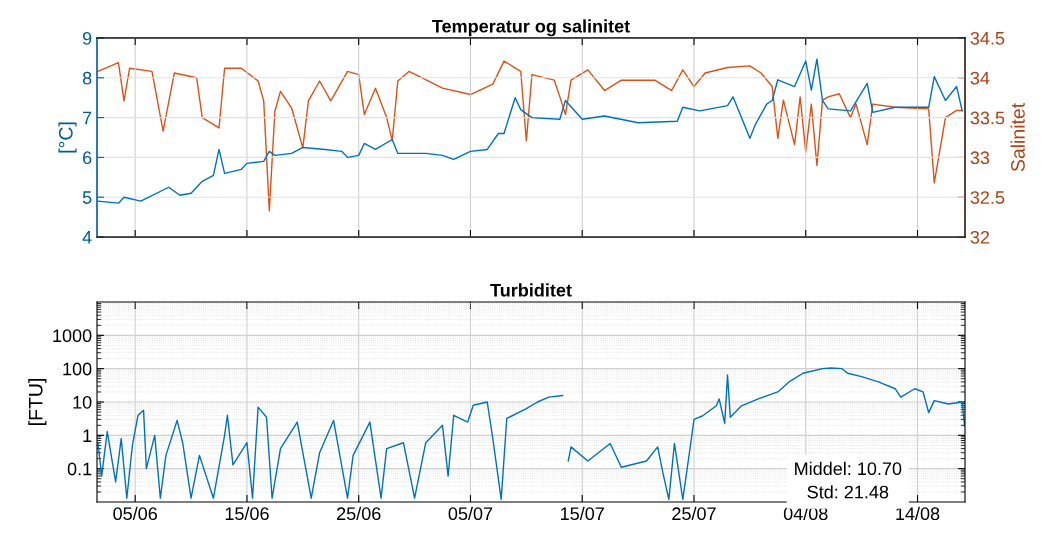 The width and height of the screenshot is (1057, 541). I want to click on x-tick-label: 14/08, so click(918, 513).